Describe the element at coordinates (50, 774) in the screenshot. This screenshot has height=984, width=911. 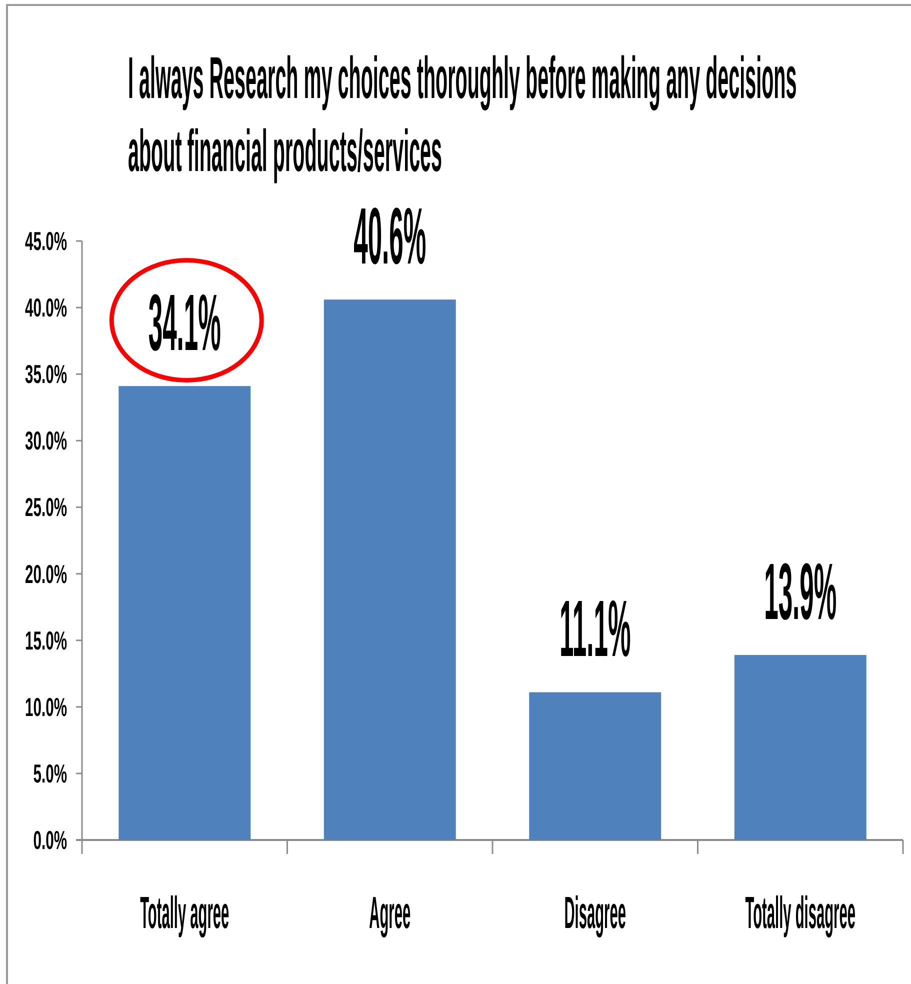
I see `y-tick-label: 5.0%` at that location.